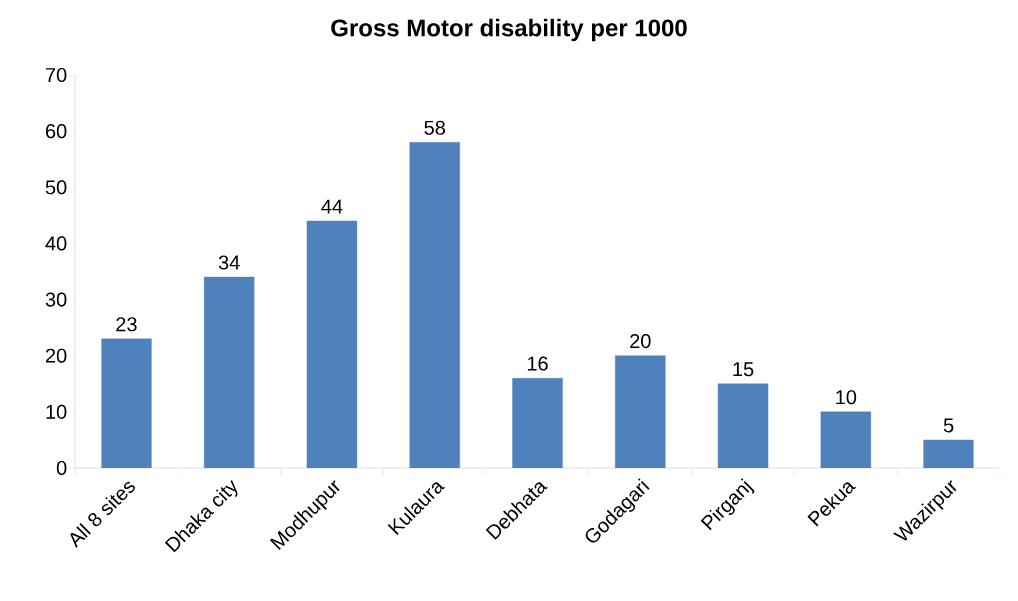  What do you see at coordinates (948, 425) in the screenshot?
I see `data-label: 5` at bounding box center [948, 425].